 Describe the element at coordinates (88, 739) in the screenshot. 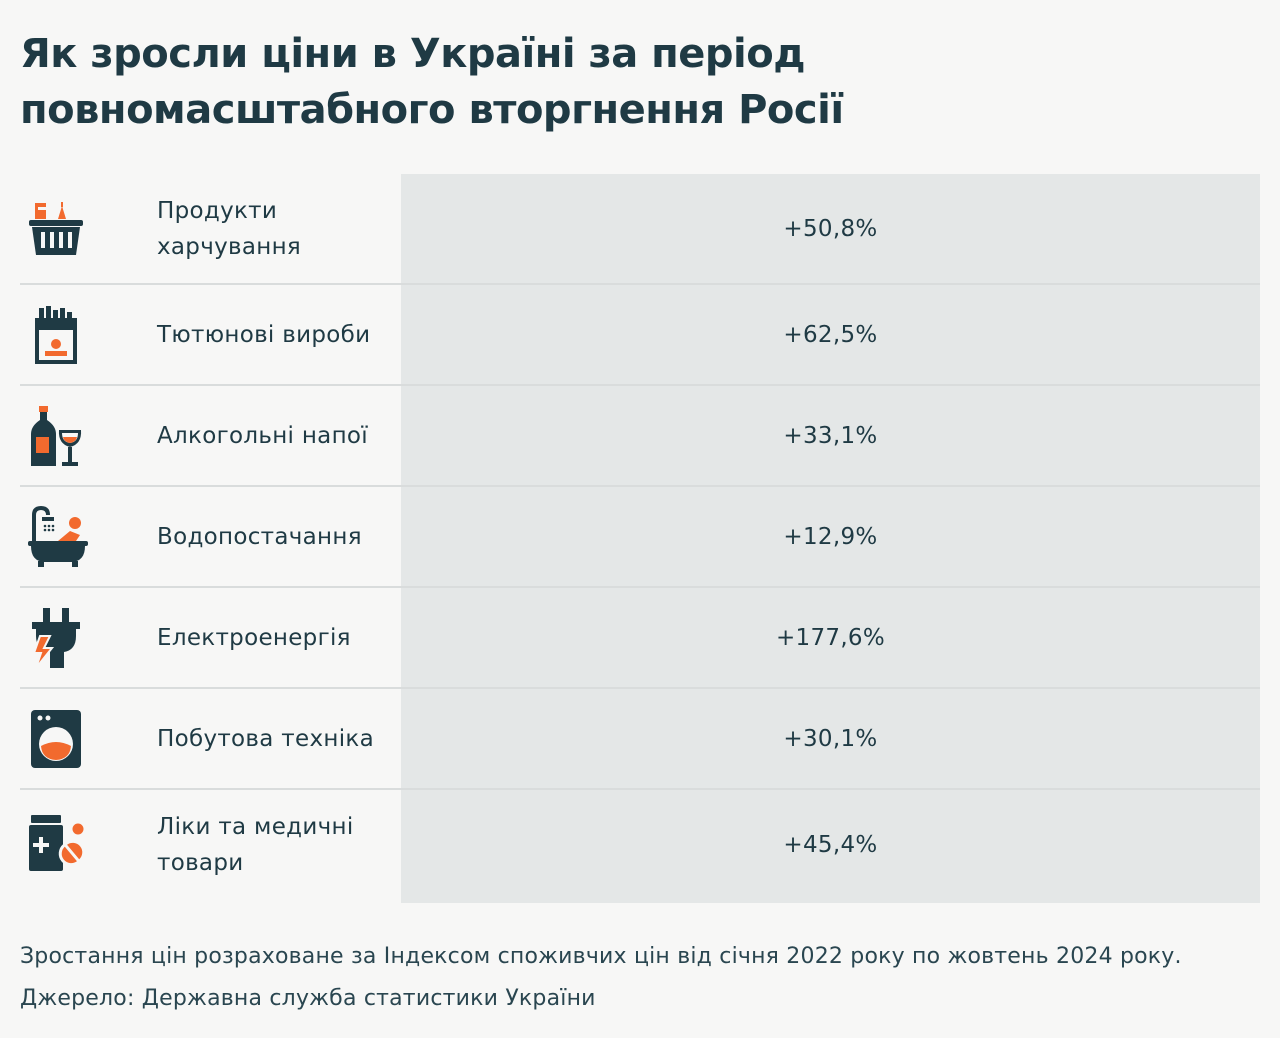

I see `washing-machine-icon` at that location.